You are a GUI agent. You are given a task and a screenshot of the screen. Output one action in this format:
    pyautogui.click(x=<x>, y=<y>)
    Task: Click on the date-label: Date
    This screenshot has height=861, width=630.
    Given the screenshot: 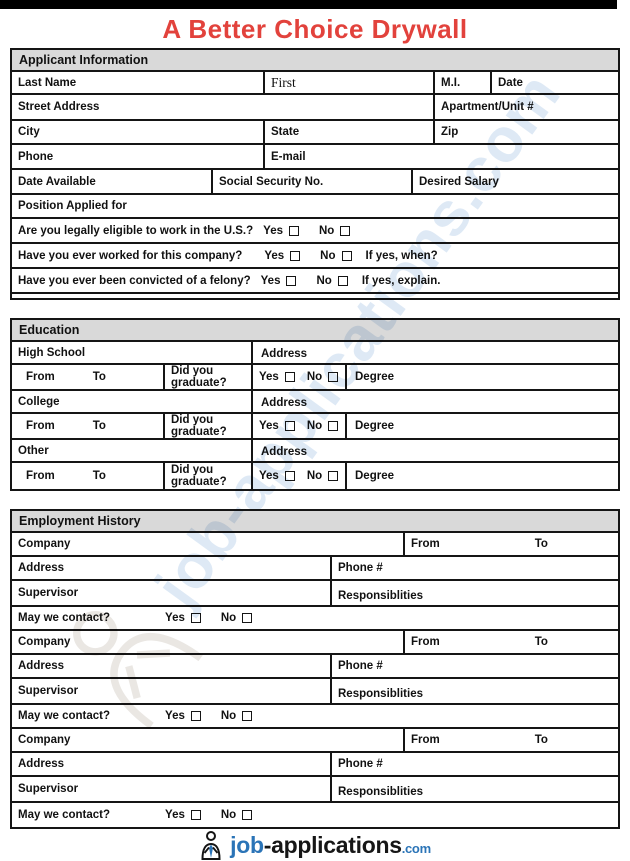 What is the action you would take?
    pyautogui.click(x=510, y=82)
    